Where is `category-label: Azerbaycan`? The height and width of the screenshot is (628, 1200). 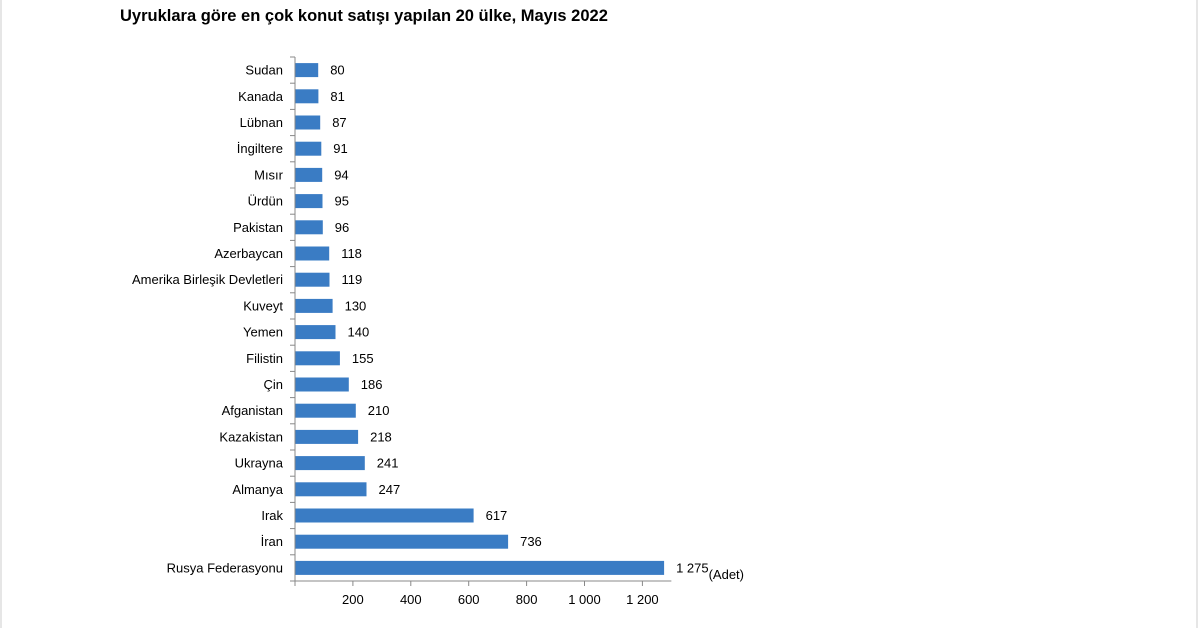 category-label: Azerbaycan is located at coordinates (248, 253).